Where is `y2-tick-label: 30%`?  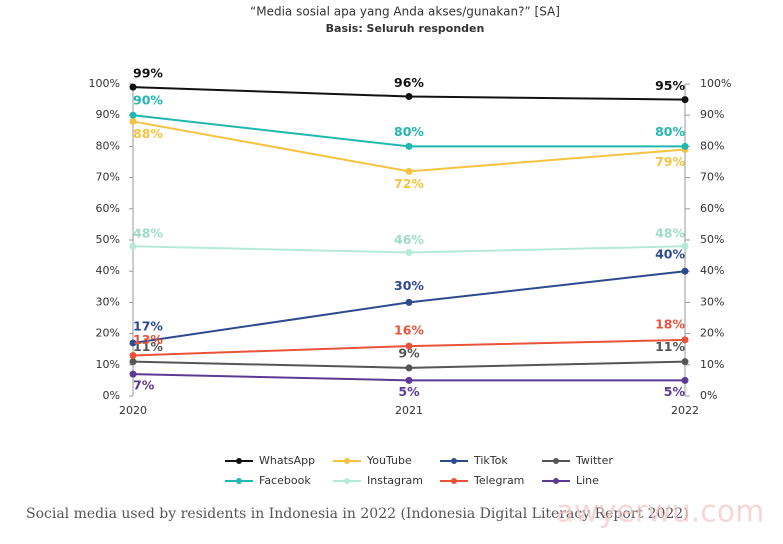 y2-tick-label: 30% is located at coordinates (712, 301).